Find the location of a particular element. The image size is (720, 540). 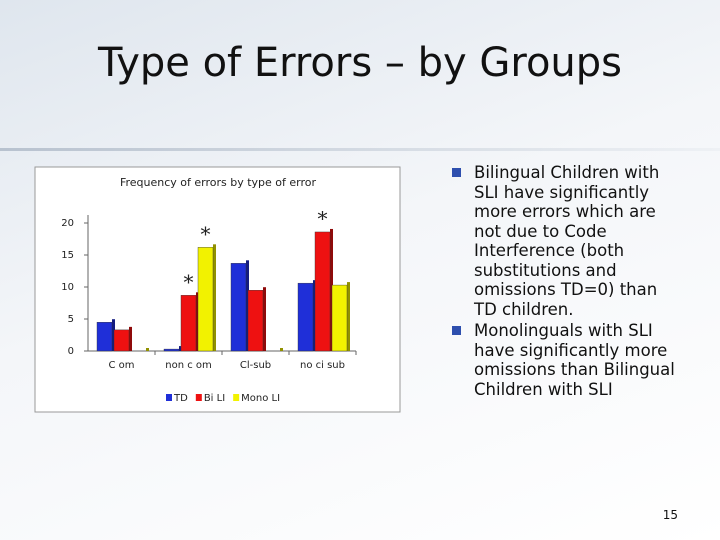

slide-title: Type of Errors – by Groups is located at coordinates (360, 63).